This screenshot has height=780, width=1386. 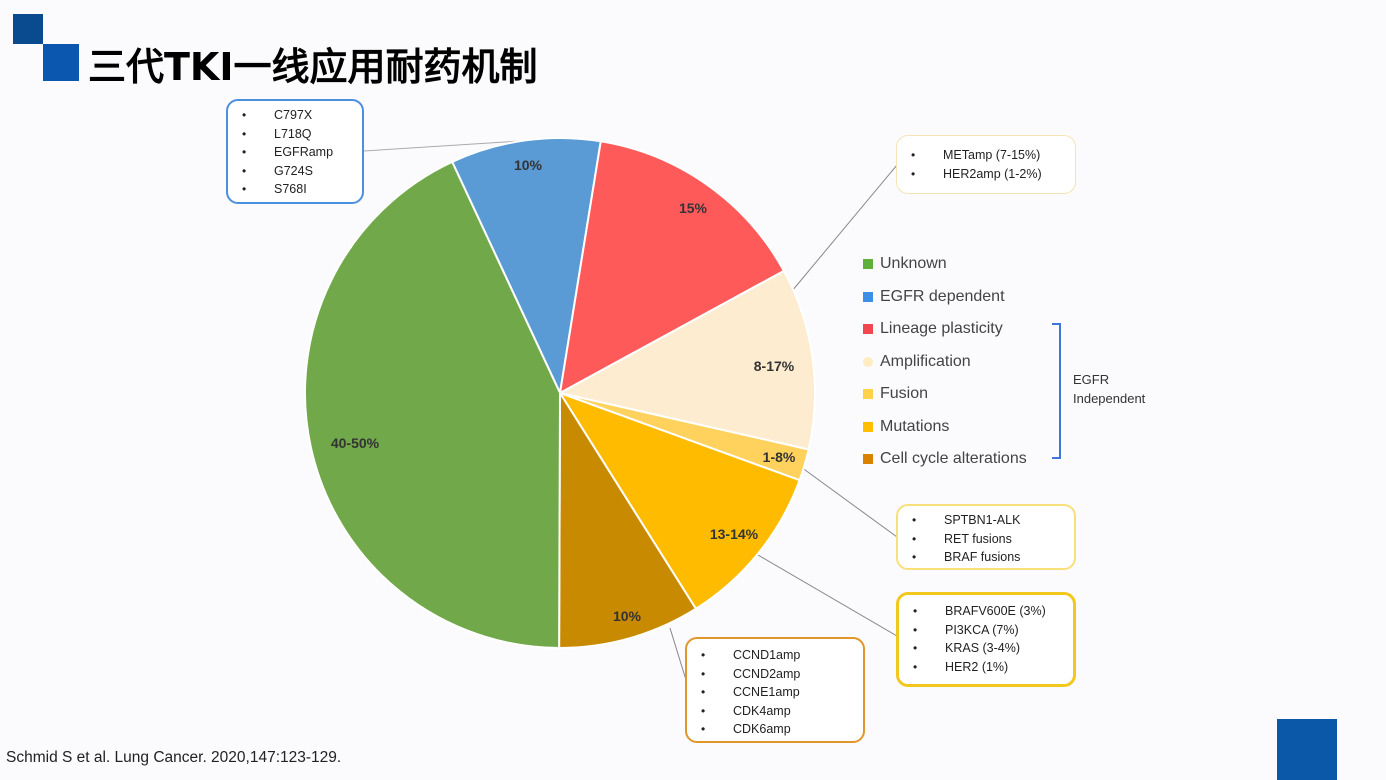 What do you see at coordinates (1307, 749) in the screenshot?
I see `corner-decoration-square` at bounding box center [1307, 749].